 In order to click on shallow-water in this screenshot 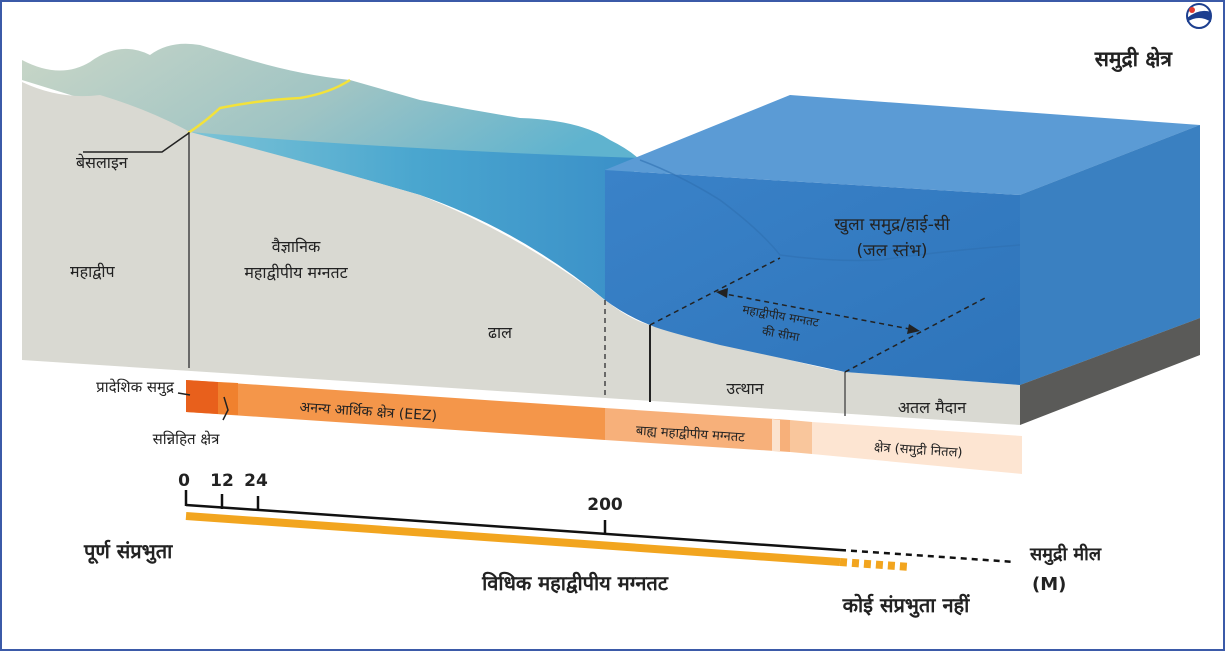, I will do `click(415, 216)`.